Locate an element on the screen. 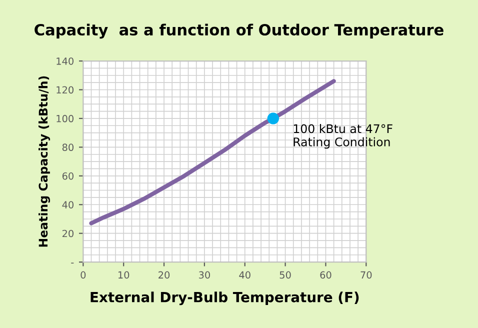 The image size is (478, 328). x-tick-label: 40 is located at coordinates (244, 275).